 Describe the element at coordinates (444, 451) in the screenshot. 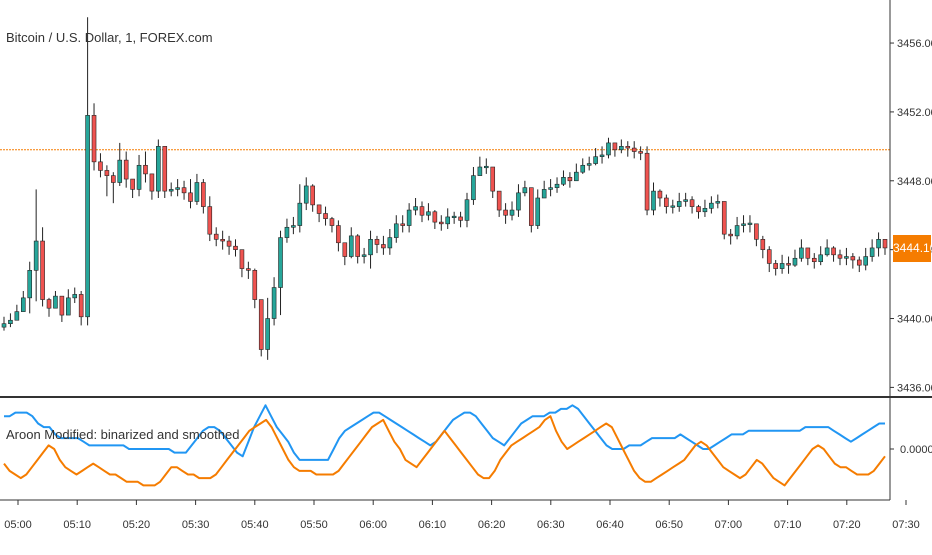

I see `aroon-down-line` at that location.